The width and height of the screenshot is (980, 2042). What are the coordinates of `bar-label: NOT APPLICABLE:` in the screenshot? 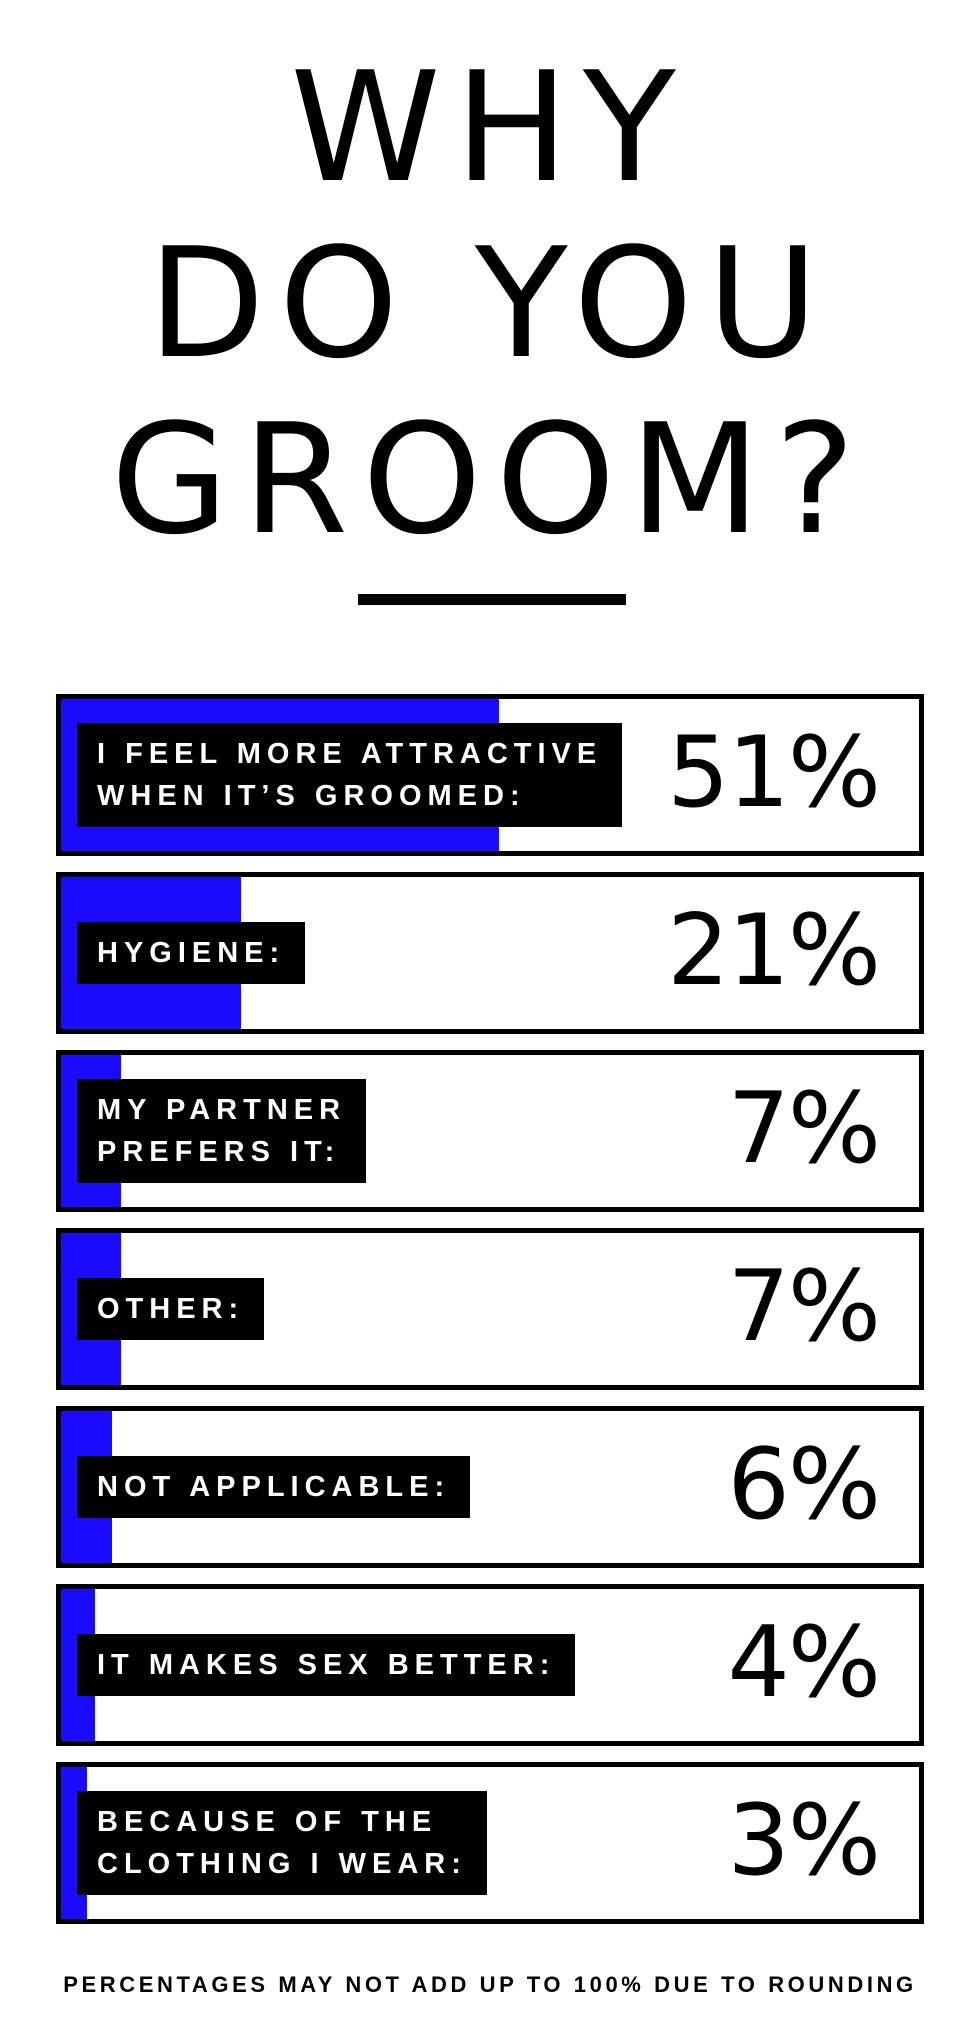 It's located at (274, 1487).